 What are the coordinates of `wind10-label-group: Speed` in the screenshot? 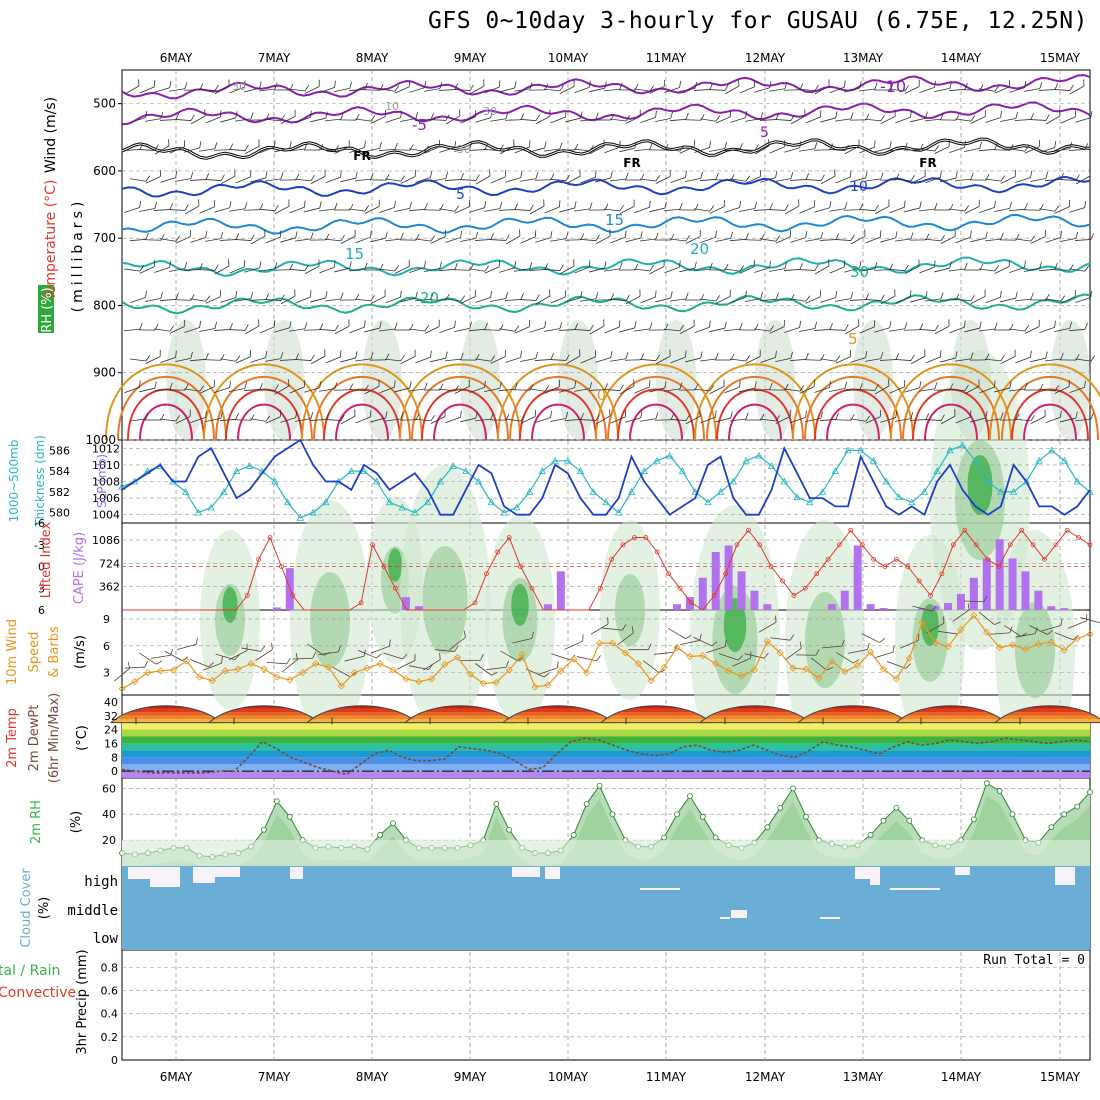 It's located at (34, 652).